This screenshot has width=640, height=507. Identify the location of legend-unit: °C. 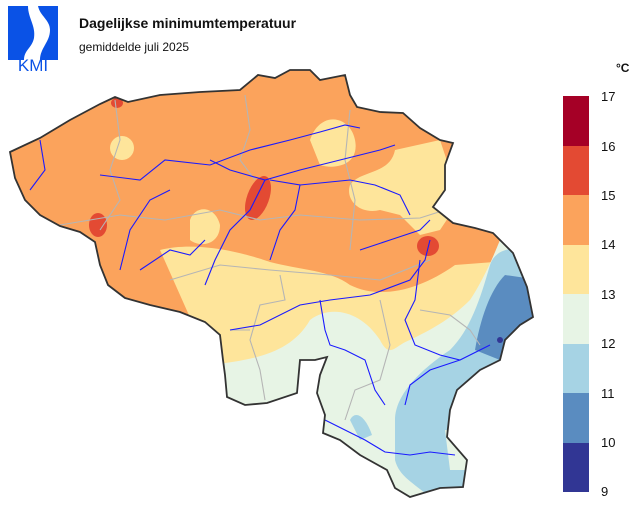
(623, 68).